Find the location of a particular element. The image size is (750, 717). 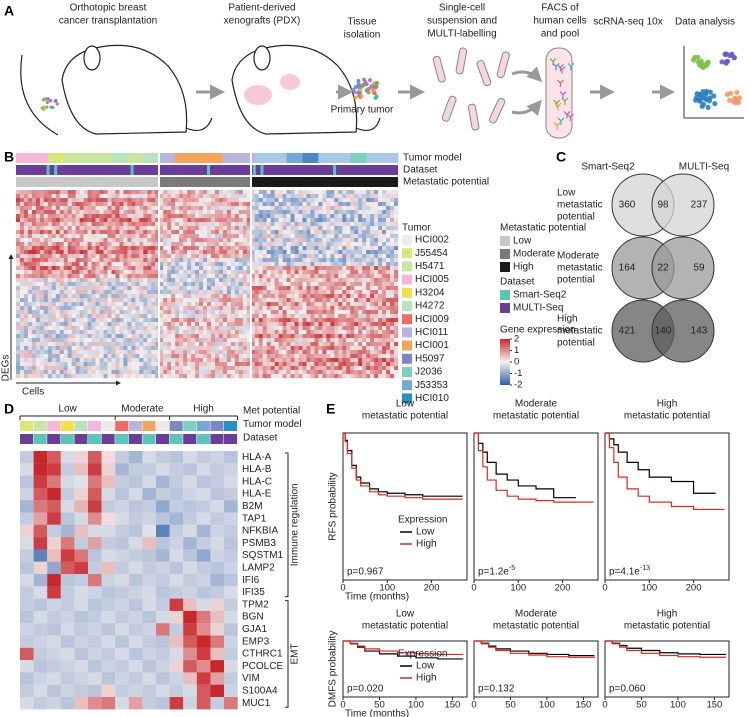

metastatic-track is located at coordinates (87, 182).